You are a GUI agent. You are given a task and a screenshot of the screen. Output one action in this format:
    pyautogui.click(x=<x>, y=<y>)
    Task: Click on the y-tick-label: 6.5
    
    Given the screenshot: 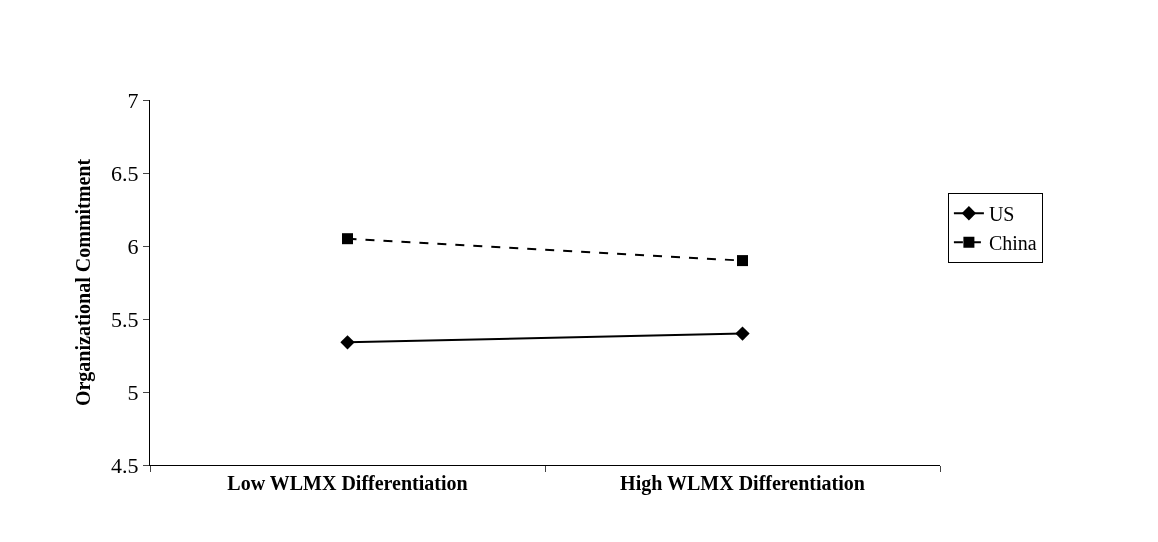 What is the action you would take?
    pyautogui.click(x=125, y=173)
    